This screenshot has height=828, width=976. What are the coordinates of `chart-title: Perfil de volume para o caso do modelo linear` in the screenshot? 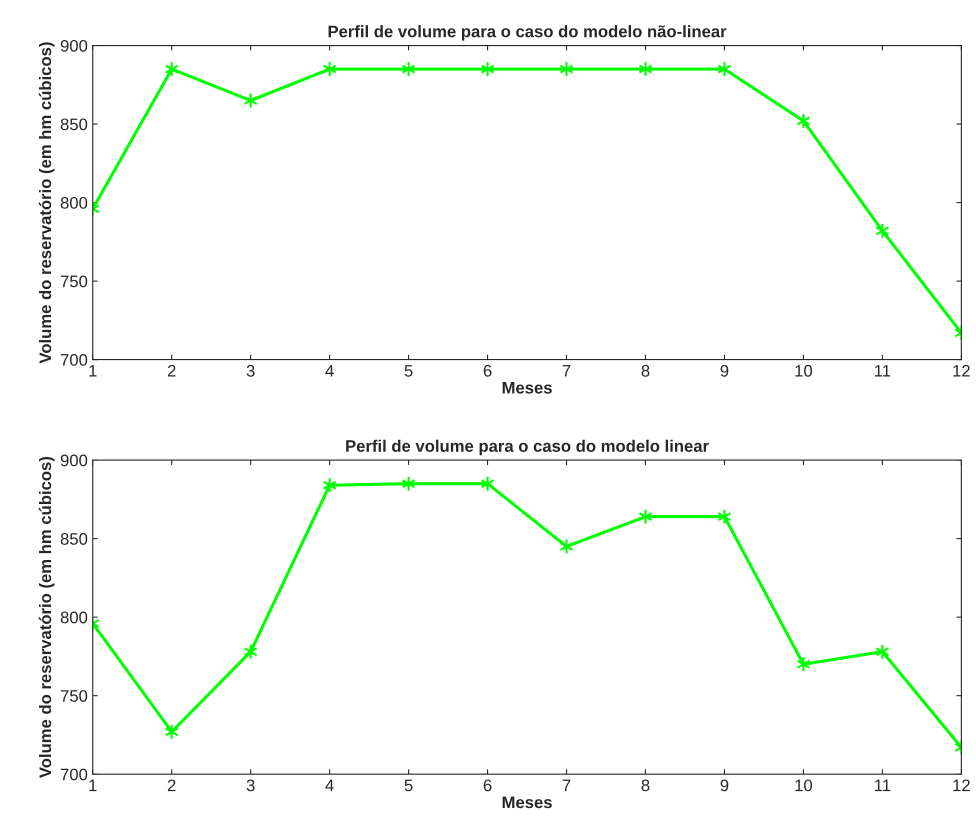 It's located at (527, 448).